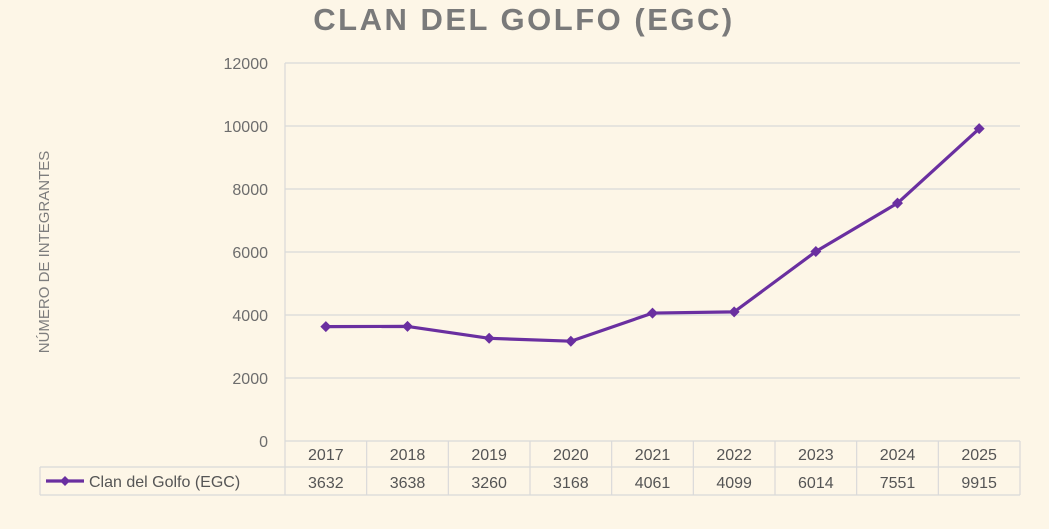 The image size is (1049, 529). I want to click on x-category-label: 2019, so click(489, 455).